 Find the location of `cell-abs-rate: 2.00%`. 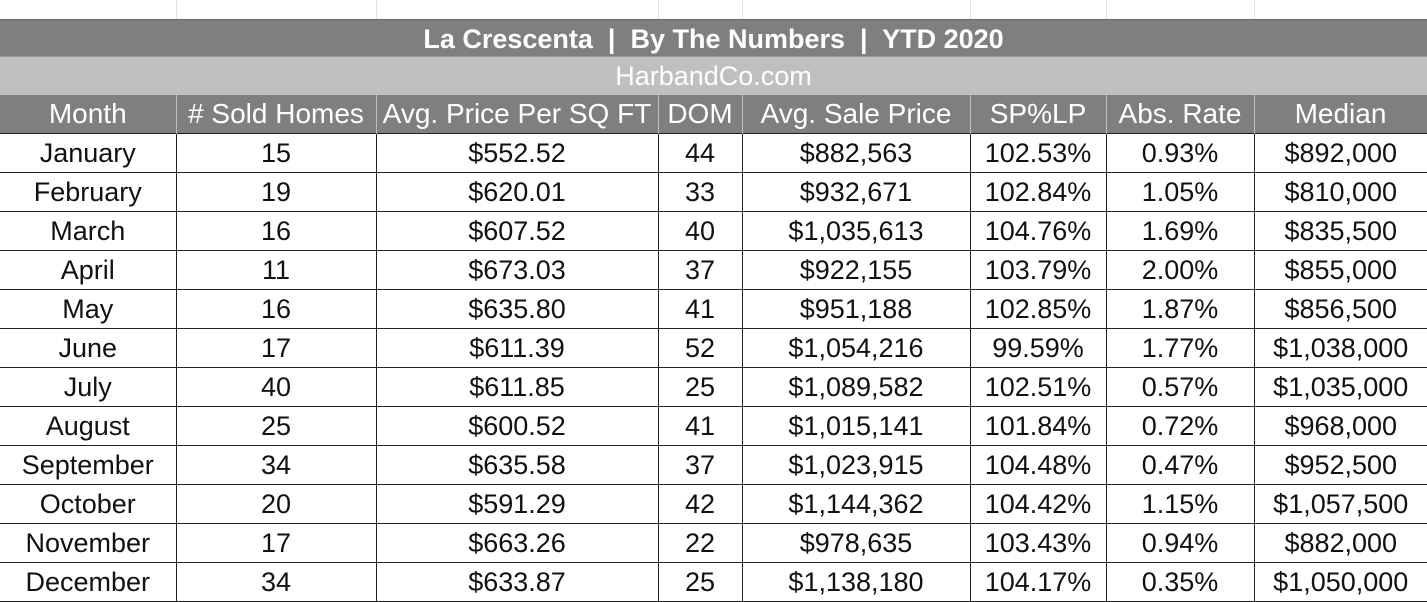

cell-abs-rate: 2.00% is located at coordinates (1180, 270).